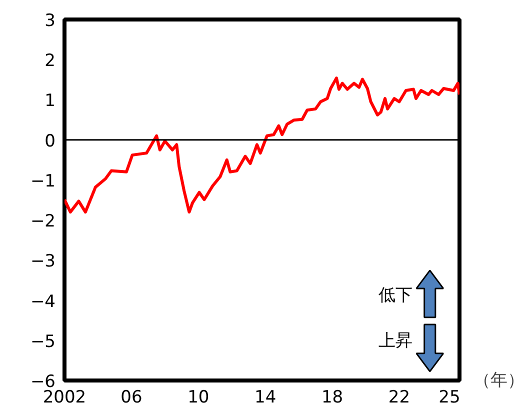 This screenshot has height=405, width=527. What do you see at coordinates (395, 296) in the screenshot?
I see `annotation: 低下` at bounding box center [395, 296].